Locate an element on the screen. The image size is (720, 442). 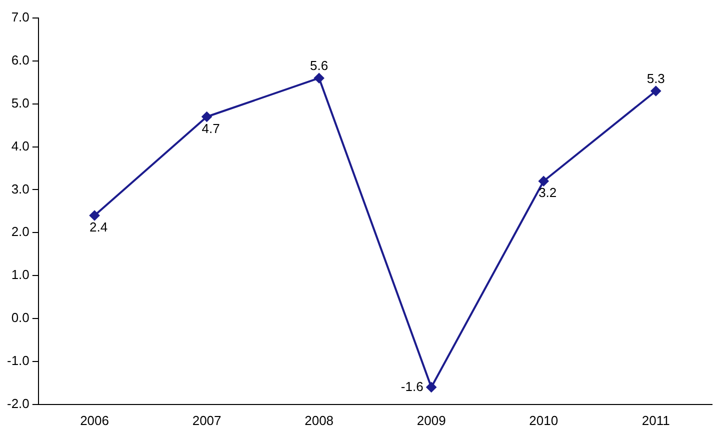
x-tick-label: 2008 is located at coordinates (319, 420).